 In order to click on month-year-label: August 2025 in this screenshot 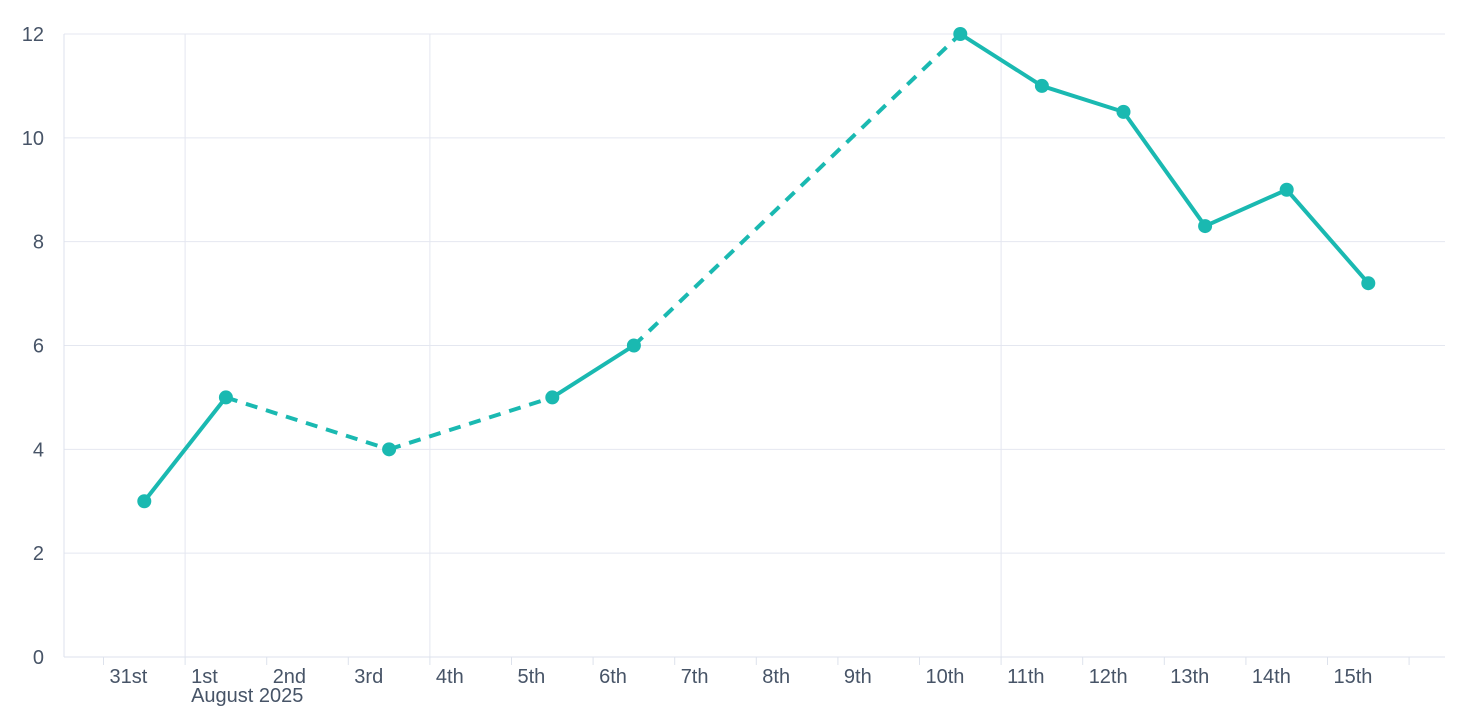, I will do `click(247, 696)`.